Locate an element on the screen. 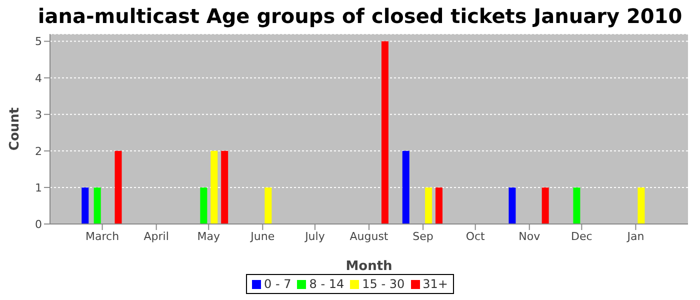 This screenshot has height=300, width=700. x-tick-label: April is located at coordinates (156, 236).